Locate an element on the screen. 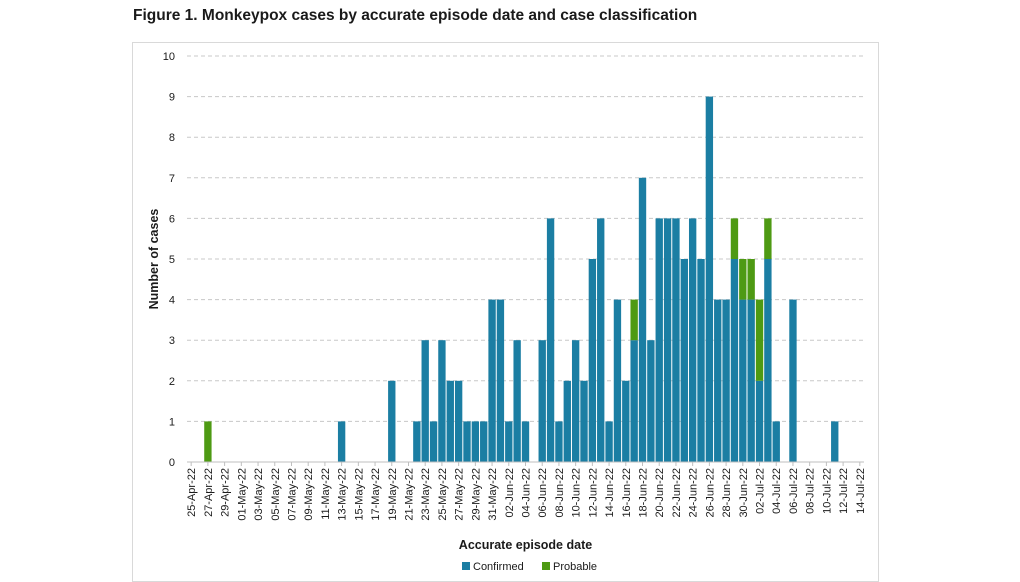  x-tick-label: 02-Jul-22 is located at coordinates (761, 491).